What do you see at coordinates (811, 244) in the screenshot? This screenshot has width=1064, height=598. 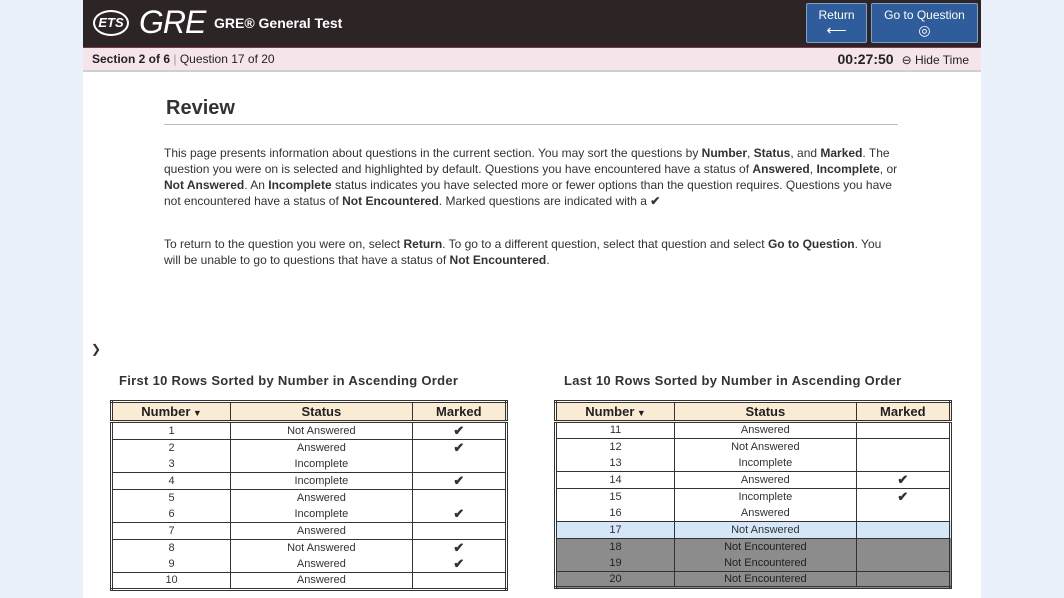 I see `emphasis-text: Go to Question` at bounding box center [811, 244].